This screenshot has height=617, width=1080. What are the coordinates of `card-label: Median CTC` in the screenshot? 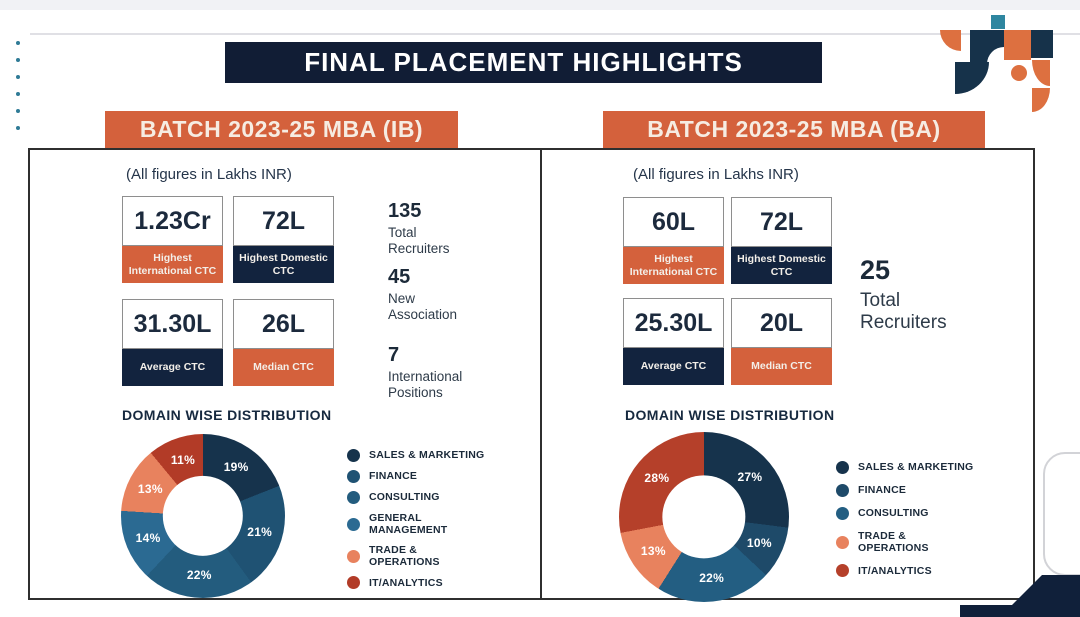 It's located at (283, 367).